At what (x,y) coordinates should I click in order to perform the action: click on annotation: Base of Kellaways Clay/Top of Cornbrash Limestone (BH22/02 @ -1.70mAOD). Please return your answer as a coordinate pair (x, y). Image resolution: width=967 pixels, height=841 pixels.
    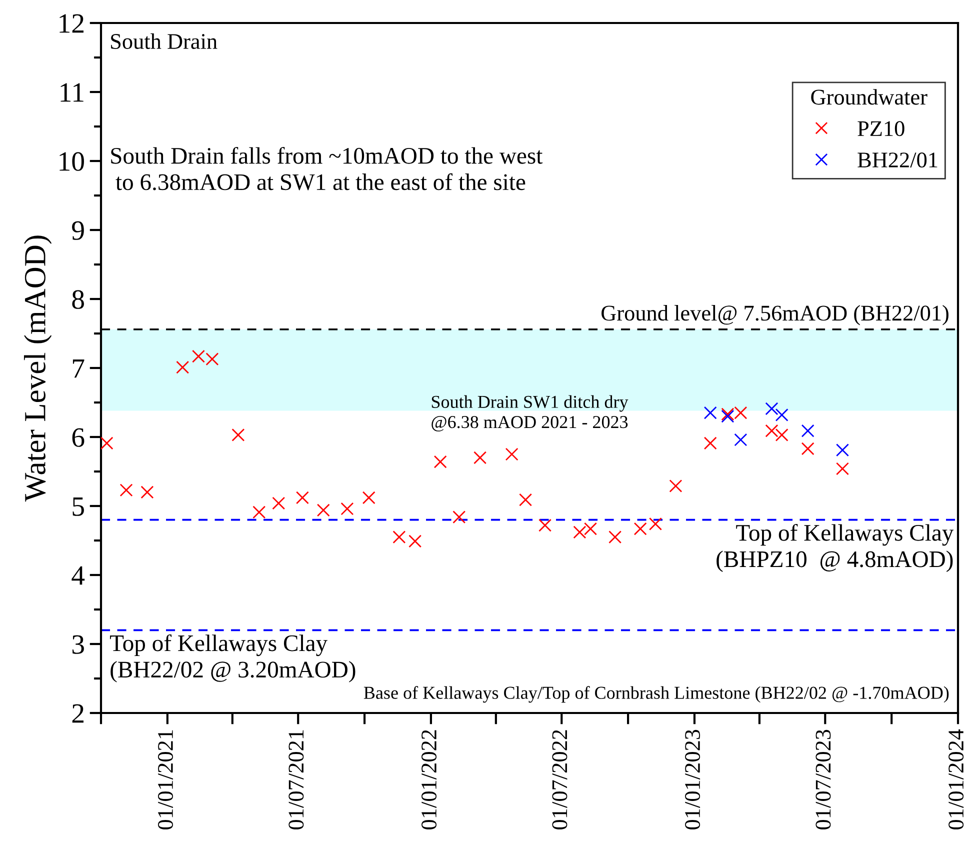
    Looking at the image, I should click on (656, 694).